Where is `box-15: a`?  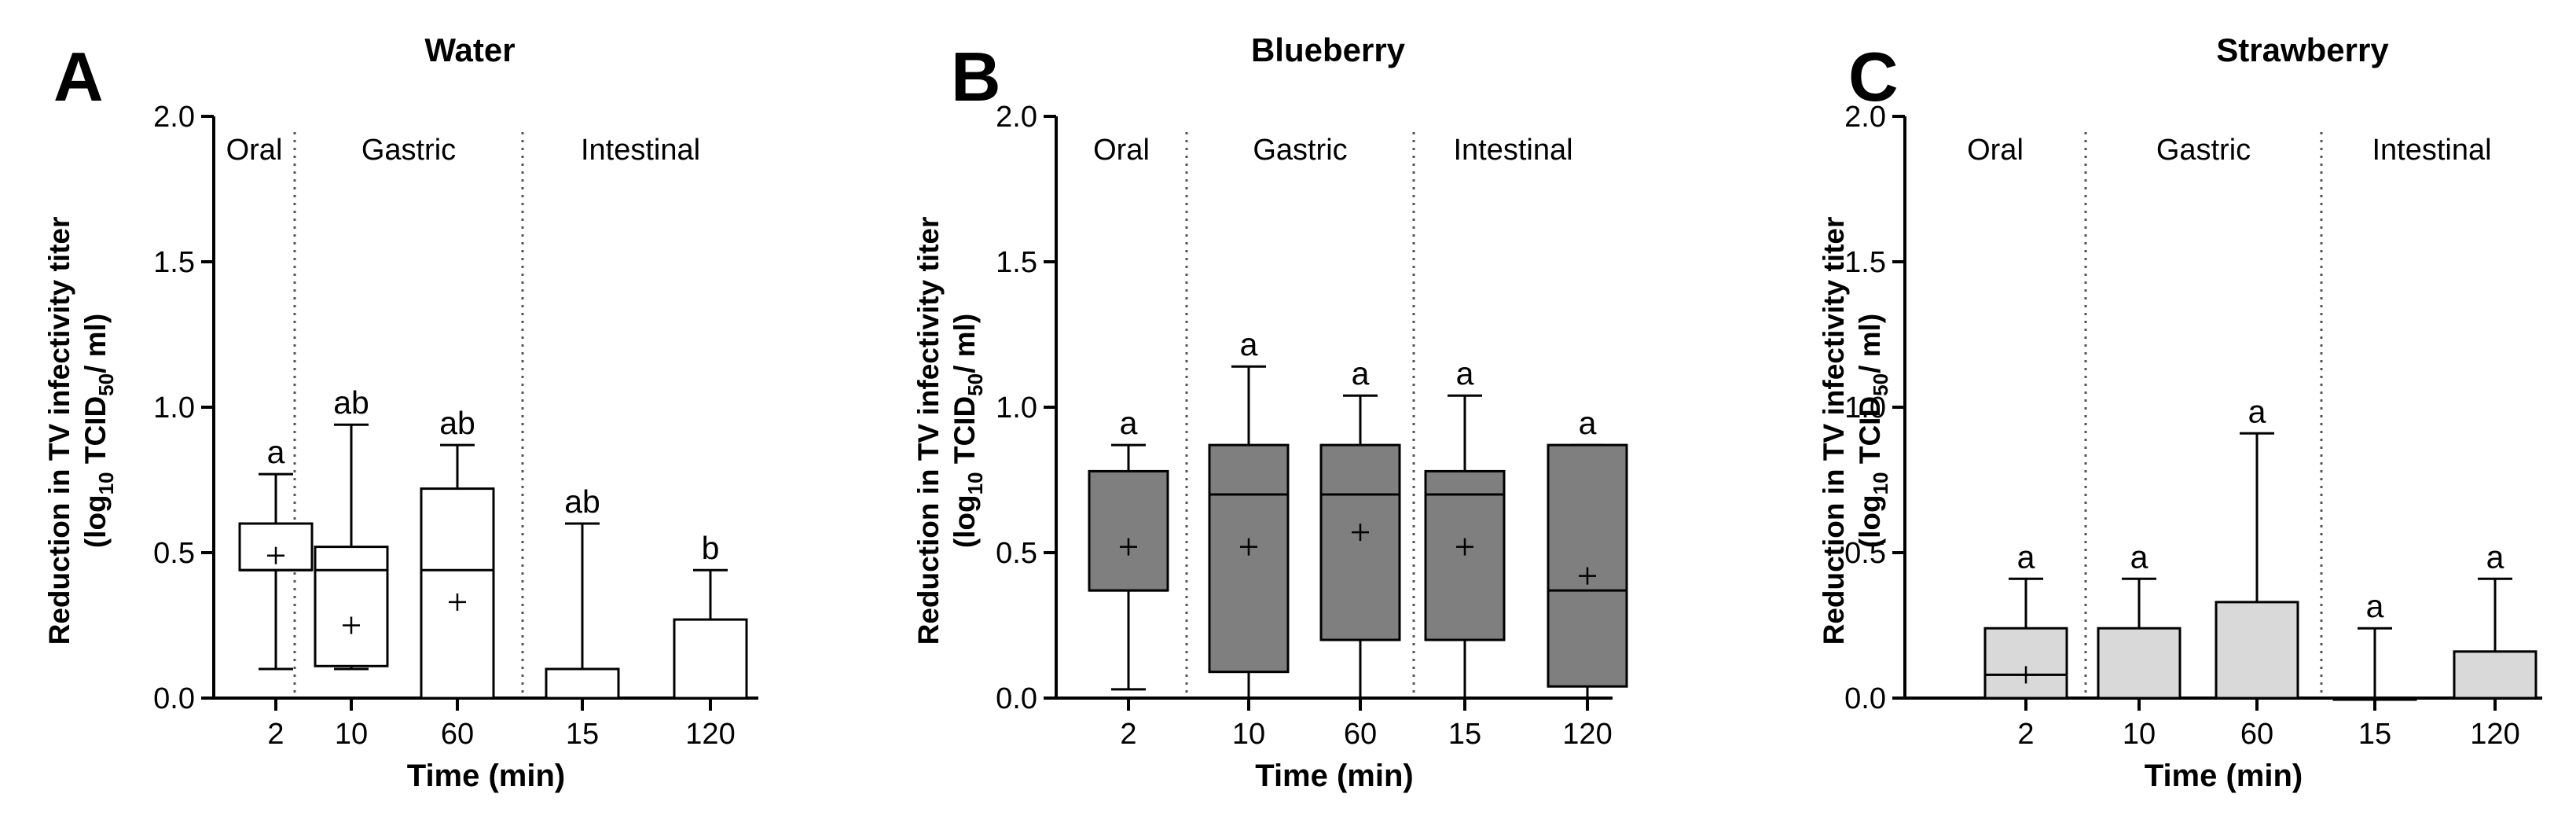 box-15: a is located at coordinates (2374, 644).